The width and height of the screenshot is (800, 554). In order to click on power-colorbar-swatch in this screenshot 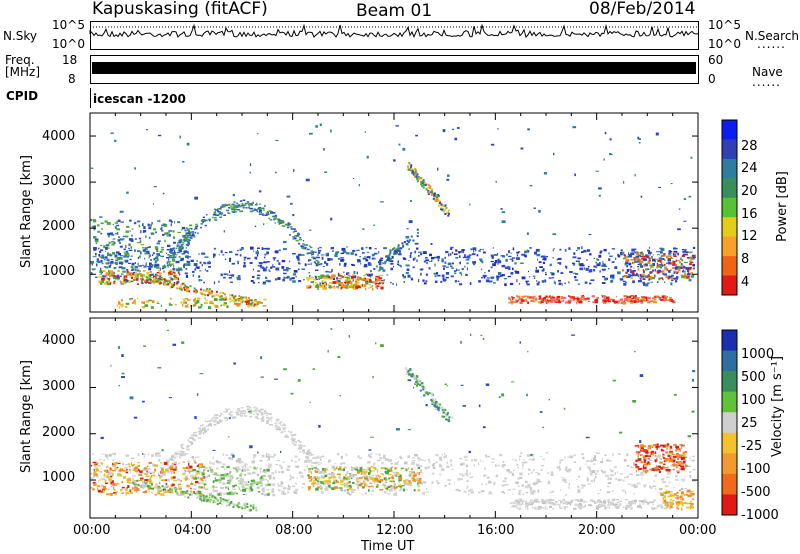, I will do `click(729, 266)`.